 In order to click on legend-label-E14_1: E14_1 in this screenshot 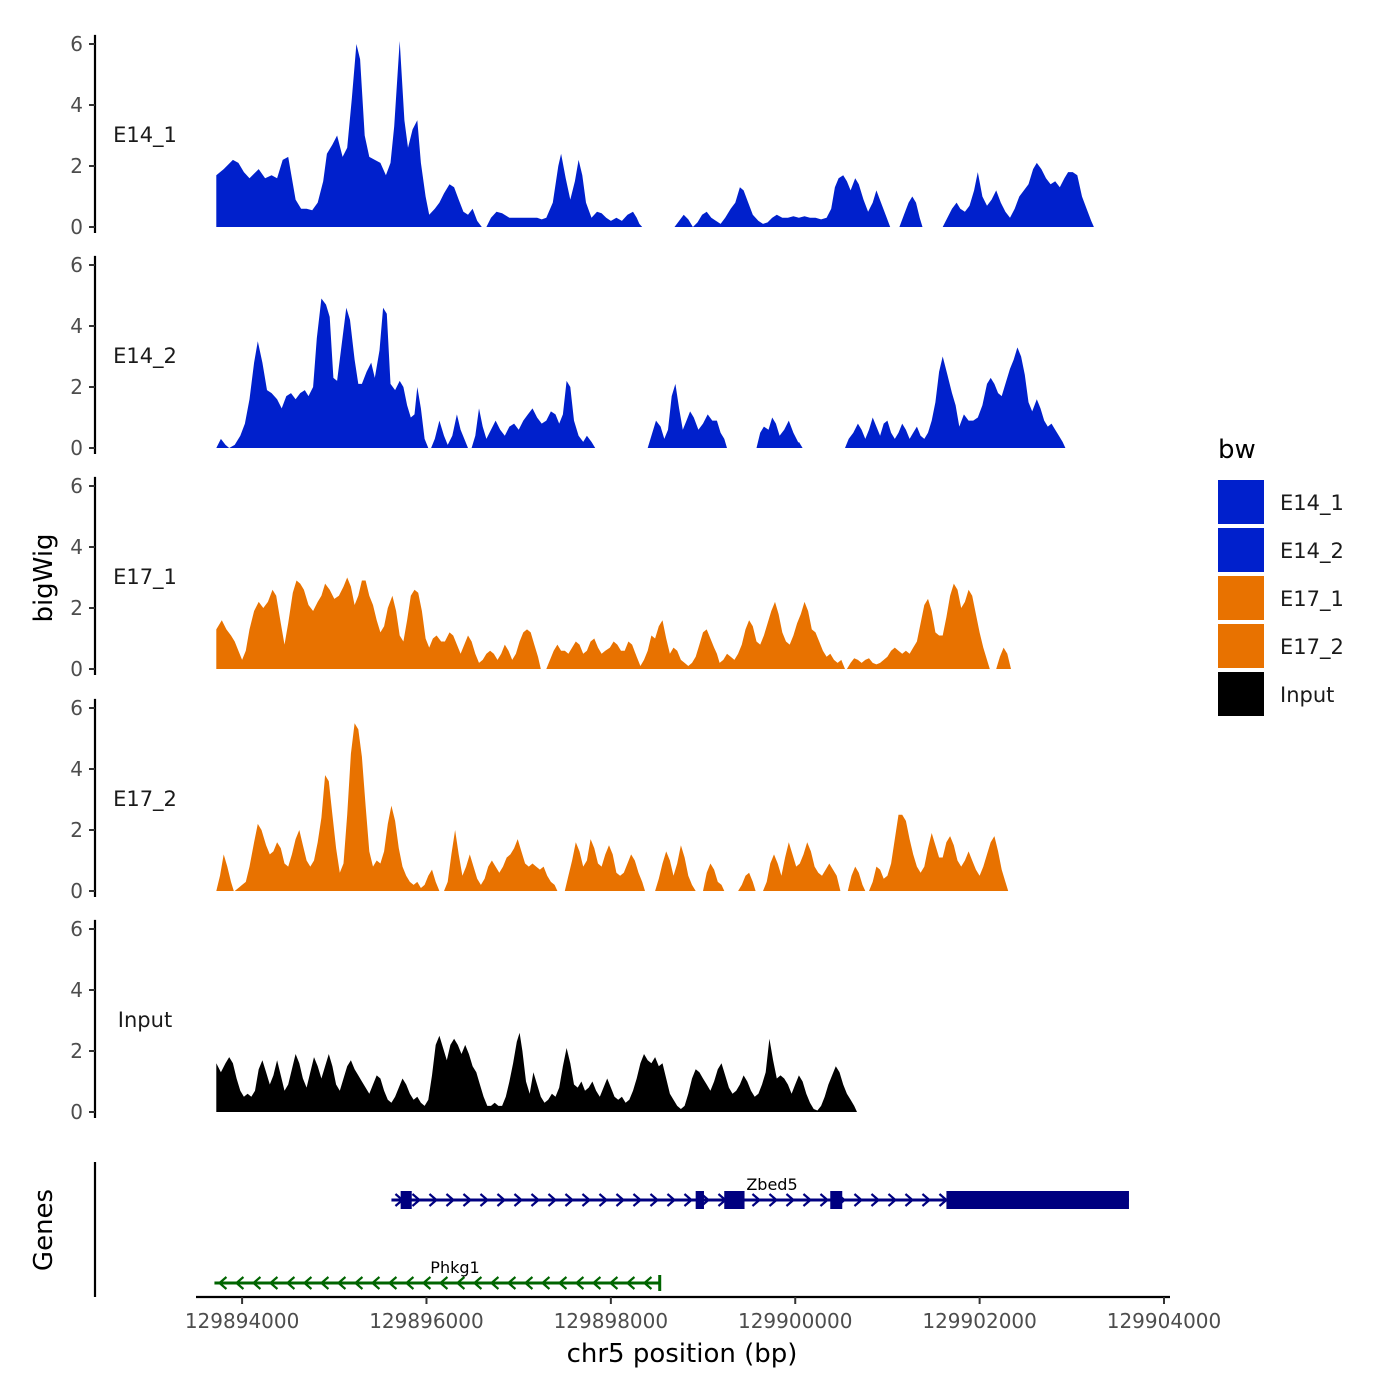, I will do `click(1312, 503)`.